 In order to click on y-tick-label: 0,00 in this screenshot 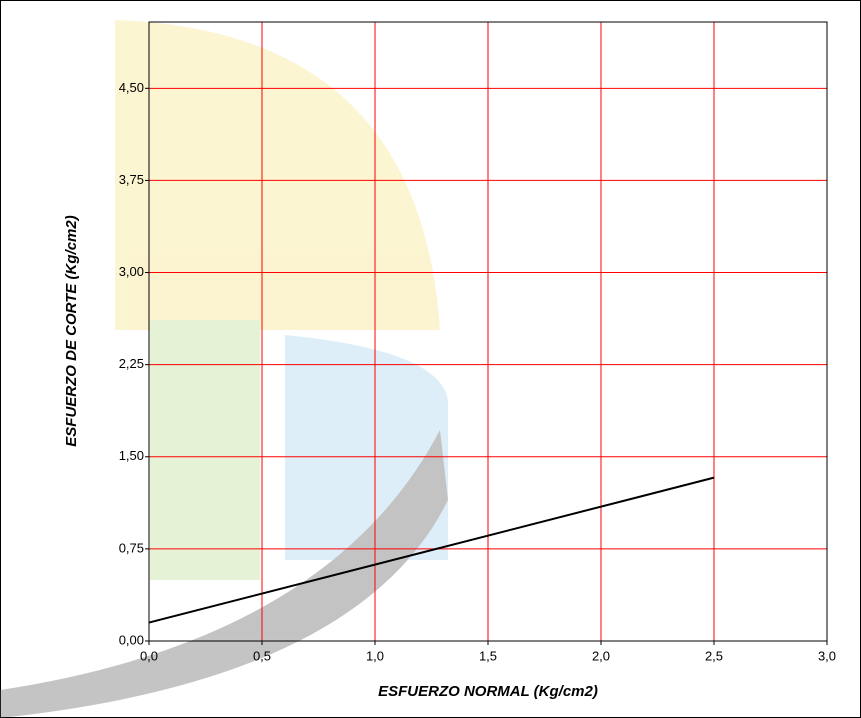, I will do `click(131, 639)`.